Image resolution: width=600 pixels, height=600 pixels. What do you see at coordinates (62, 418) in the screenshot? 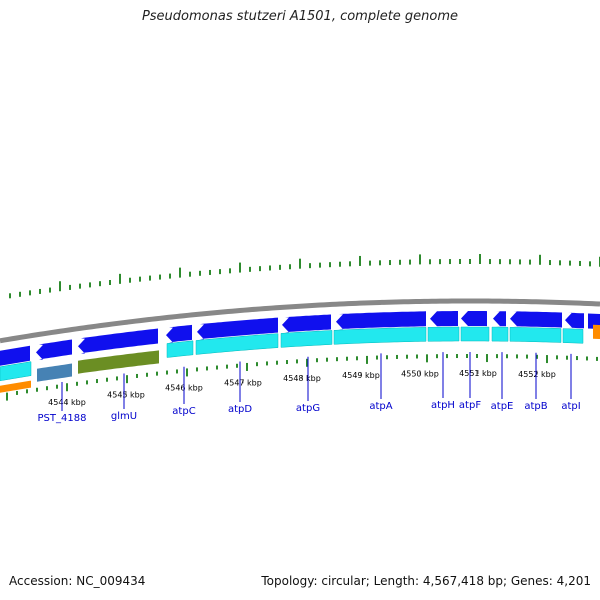
I see `gene-label-pst-4188: PST_4188` at bounding box center [62, 418].